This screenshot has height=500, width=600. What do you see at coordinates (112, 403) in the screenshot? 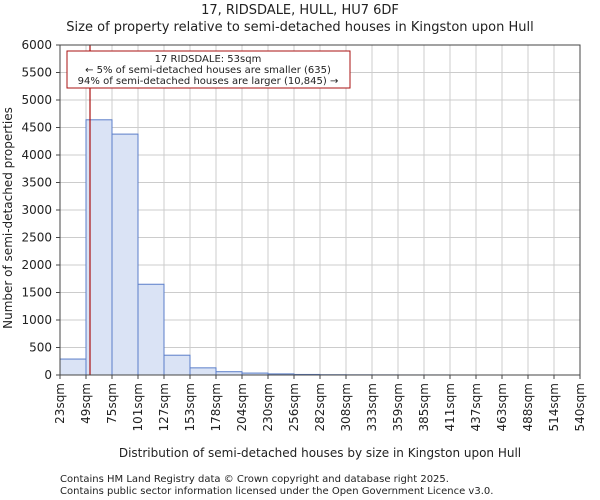
I see `x-tick-label-75sqm: 75sqm` at bounding box center [112, 403].